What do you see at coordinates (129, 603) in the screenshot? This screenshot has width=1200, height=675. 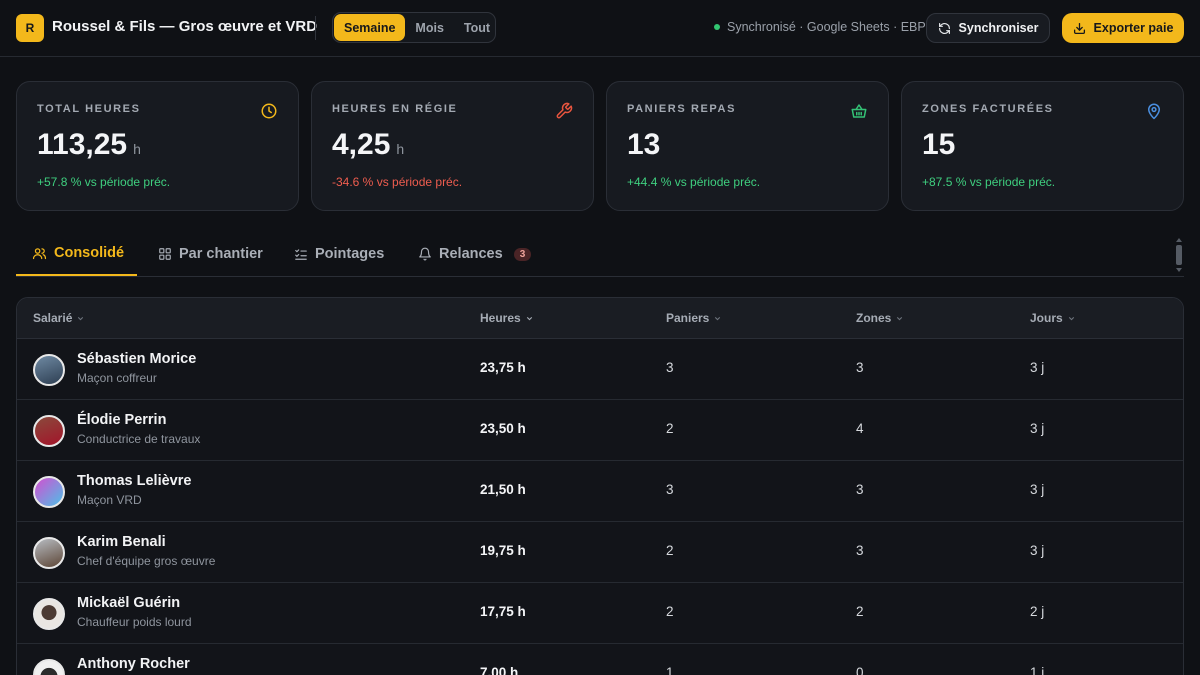 I see `employee-name: Mickaël Guérin` at bounding box center [129, 603].